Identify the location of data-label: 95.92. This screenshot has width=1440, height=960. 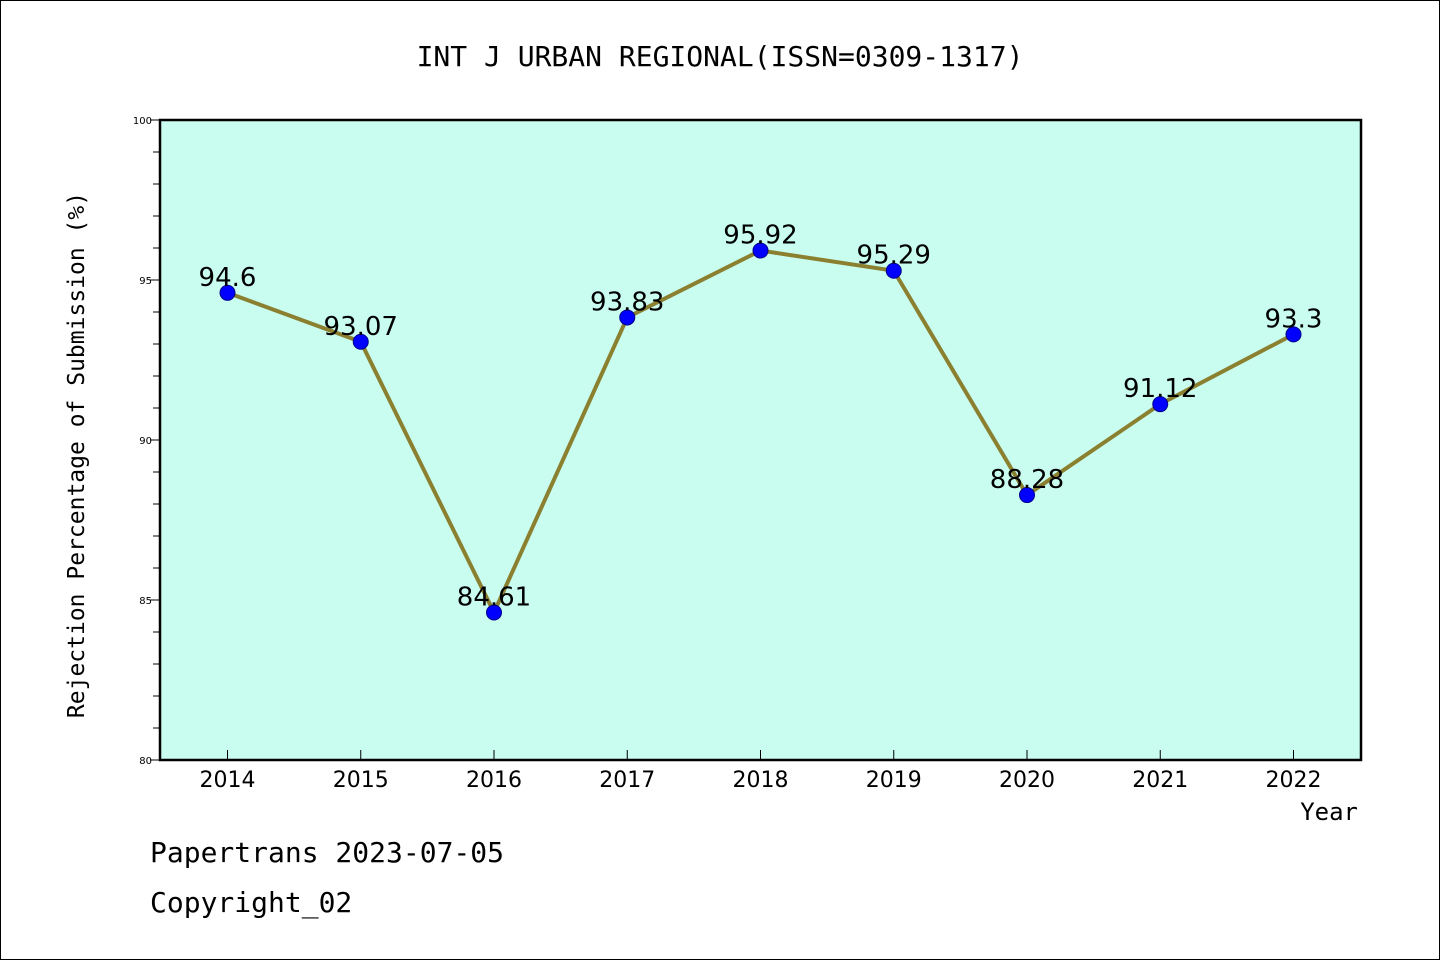
(760, 236).